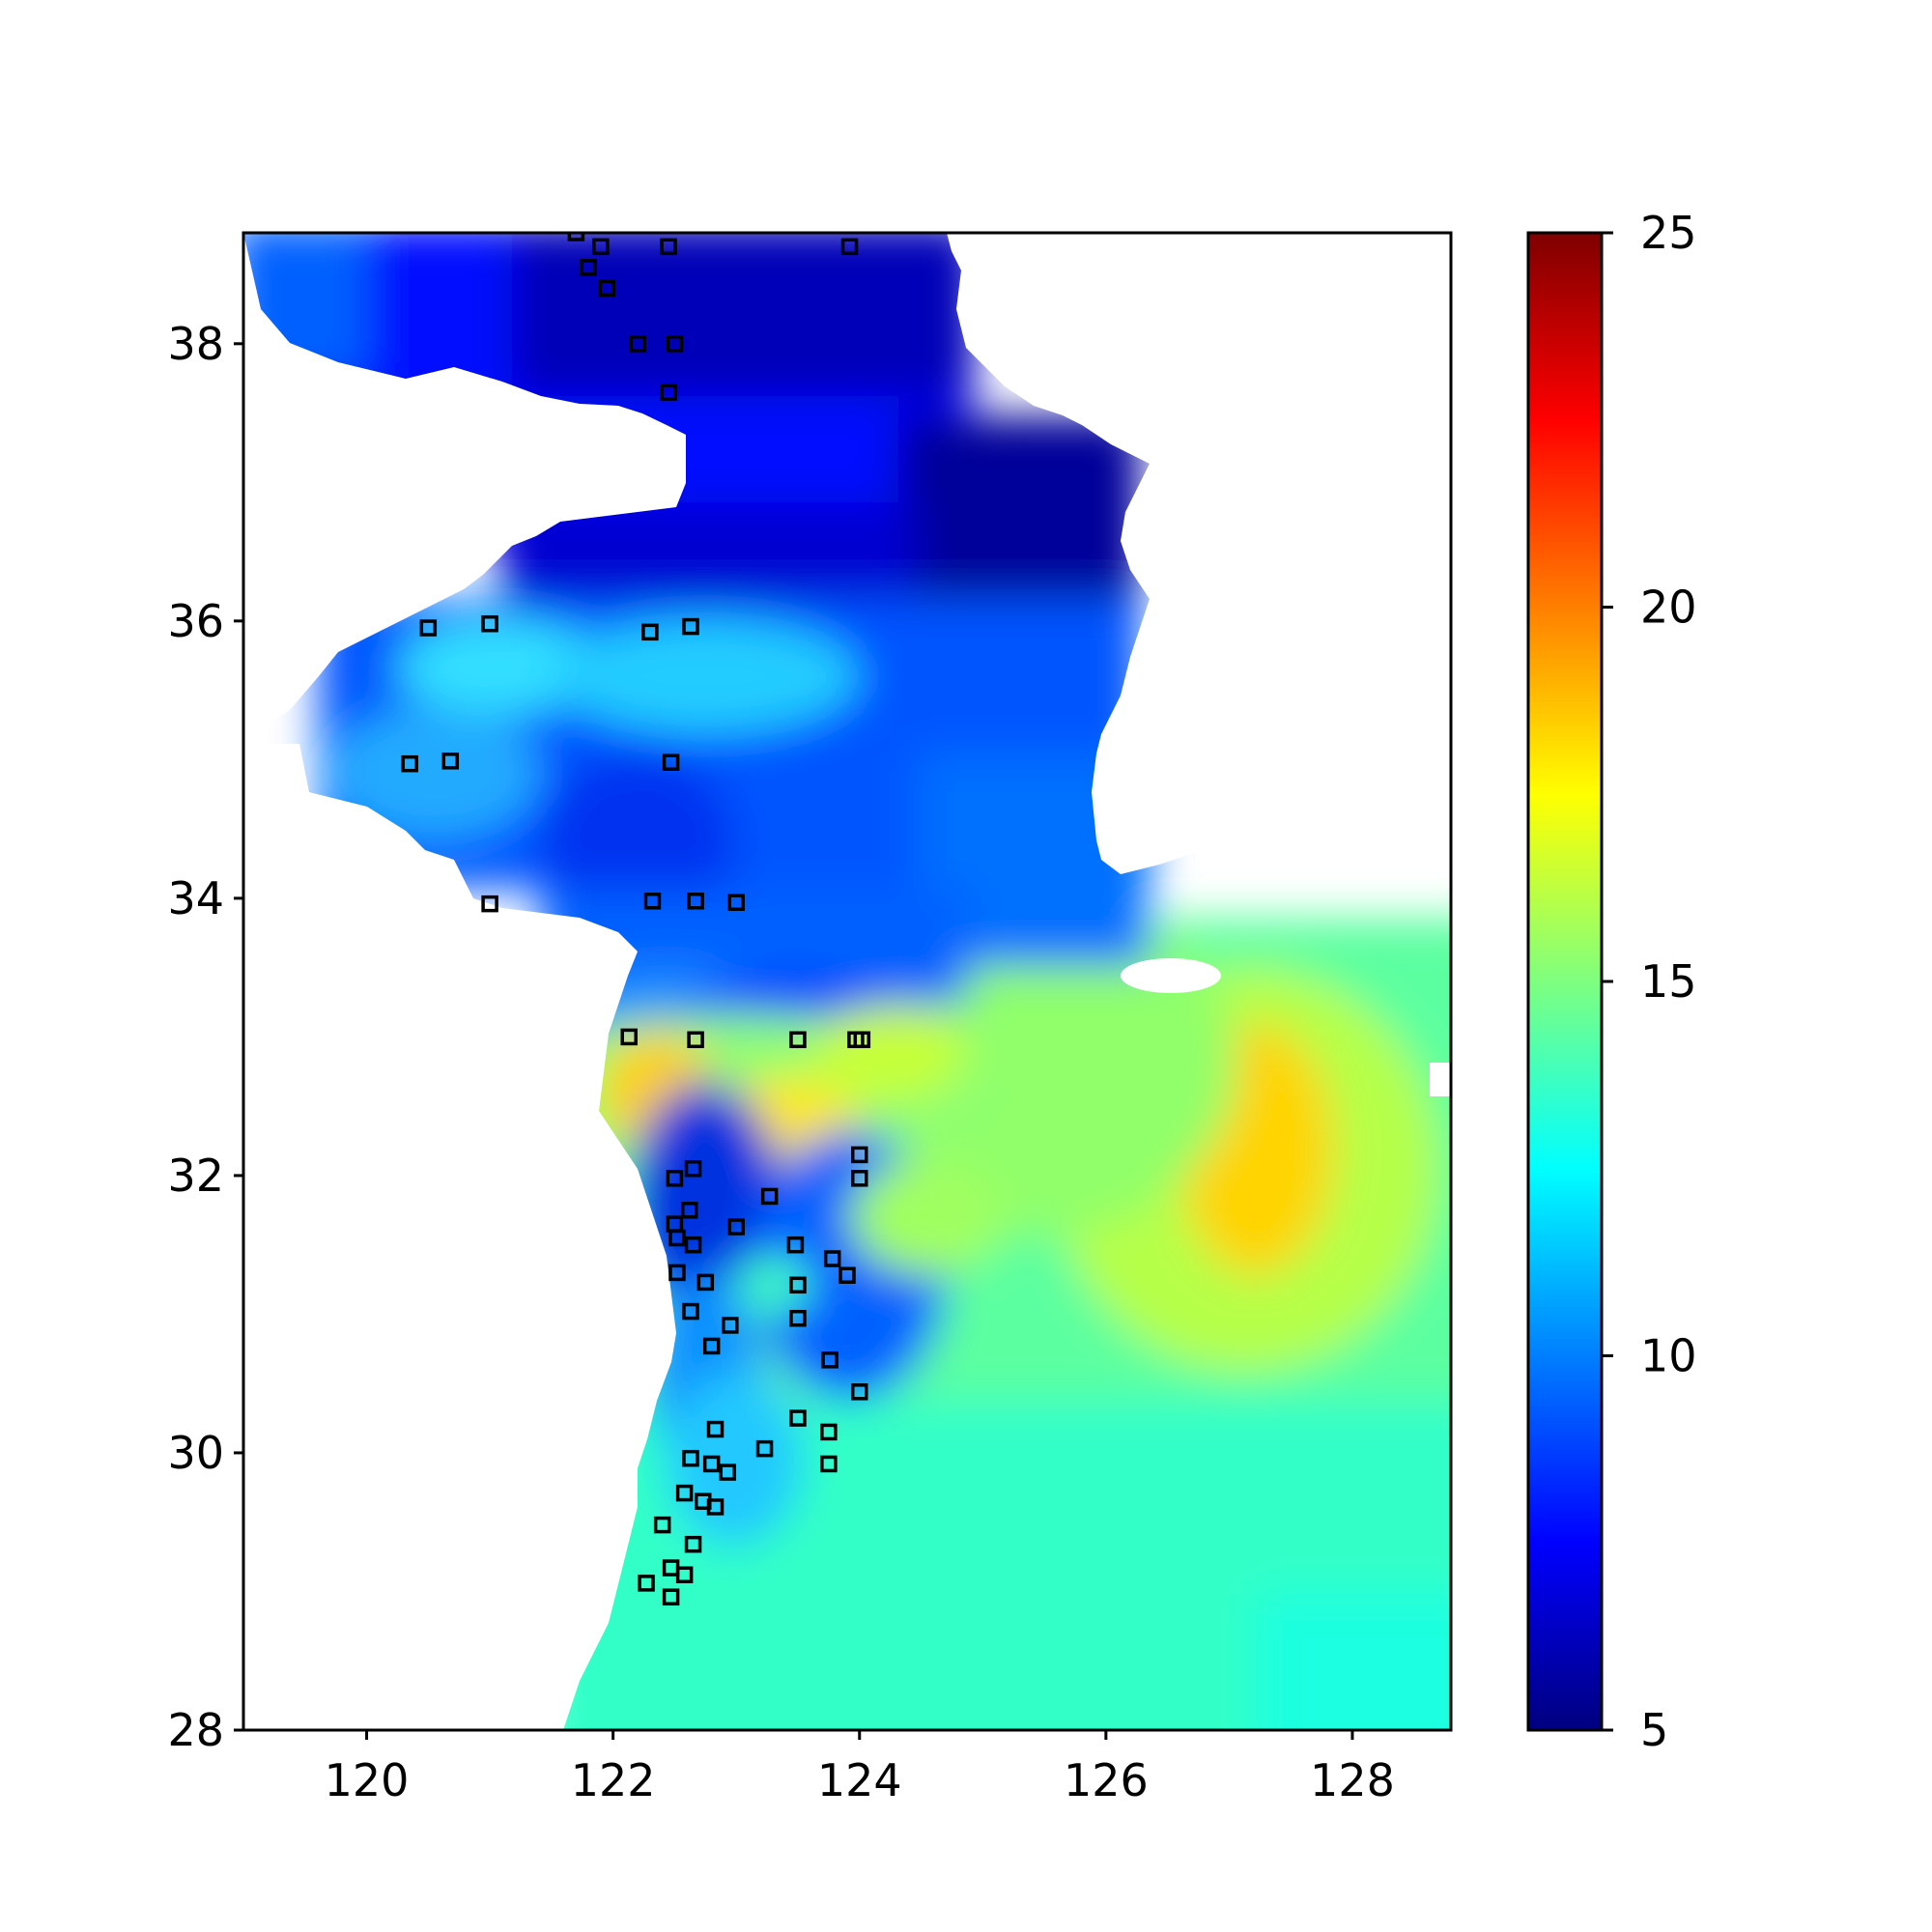  I want to click on colorbar-tick-label: 10, so click(1668, 1356).